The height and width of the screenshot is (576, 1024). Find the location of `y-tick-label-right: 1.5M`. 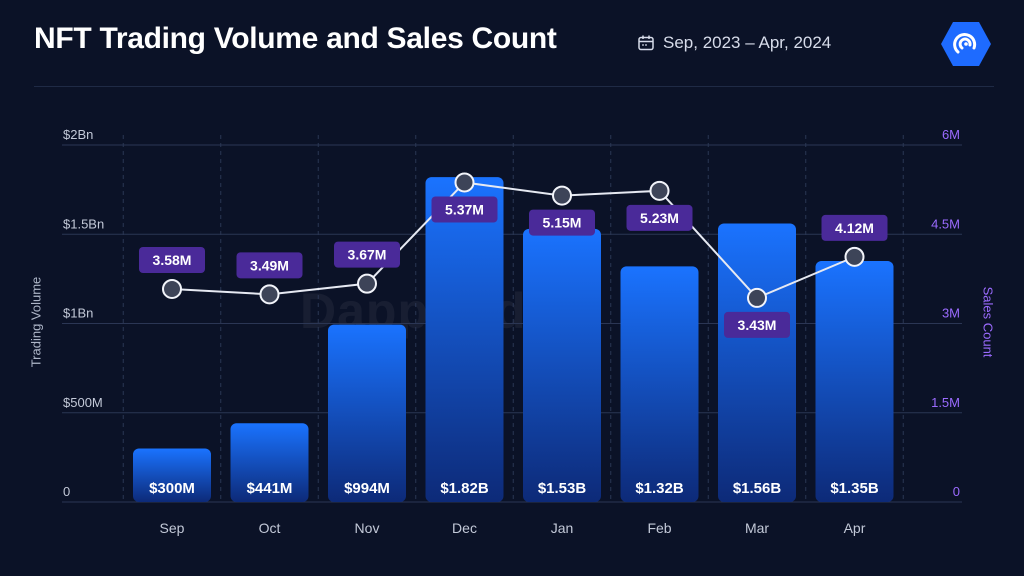

y-tick-label-right: 1.5M is located at coordinates (945, 402).